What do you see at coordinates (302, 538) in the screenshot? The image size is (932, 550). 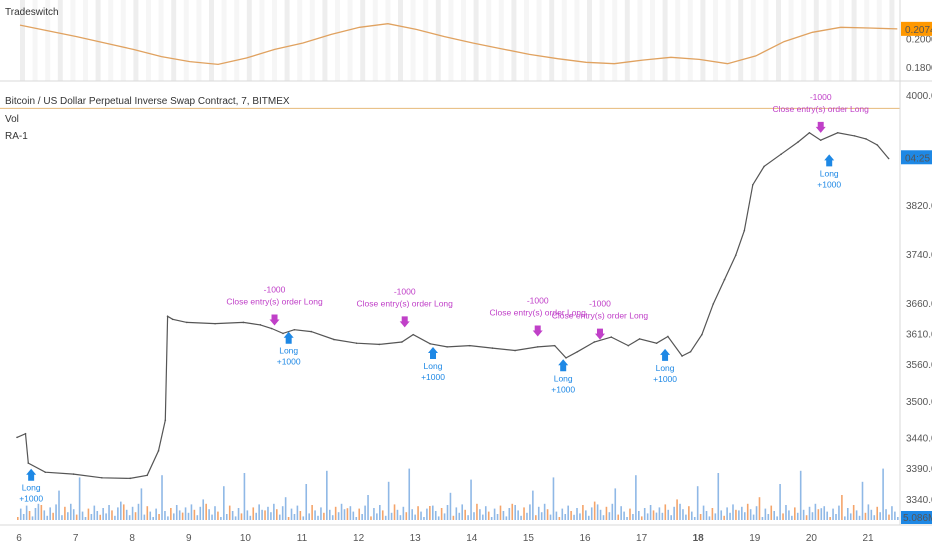 I see `date-xtick: 11` at bounding box center [302, 538].